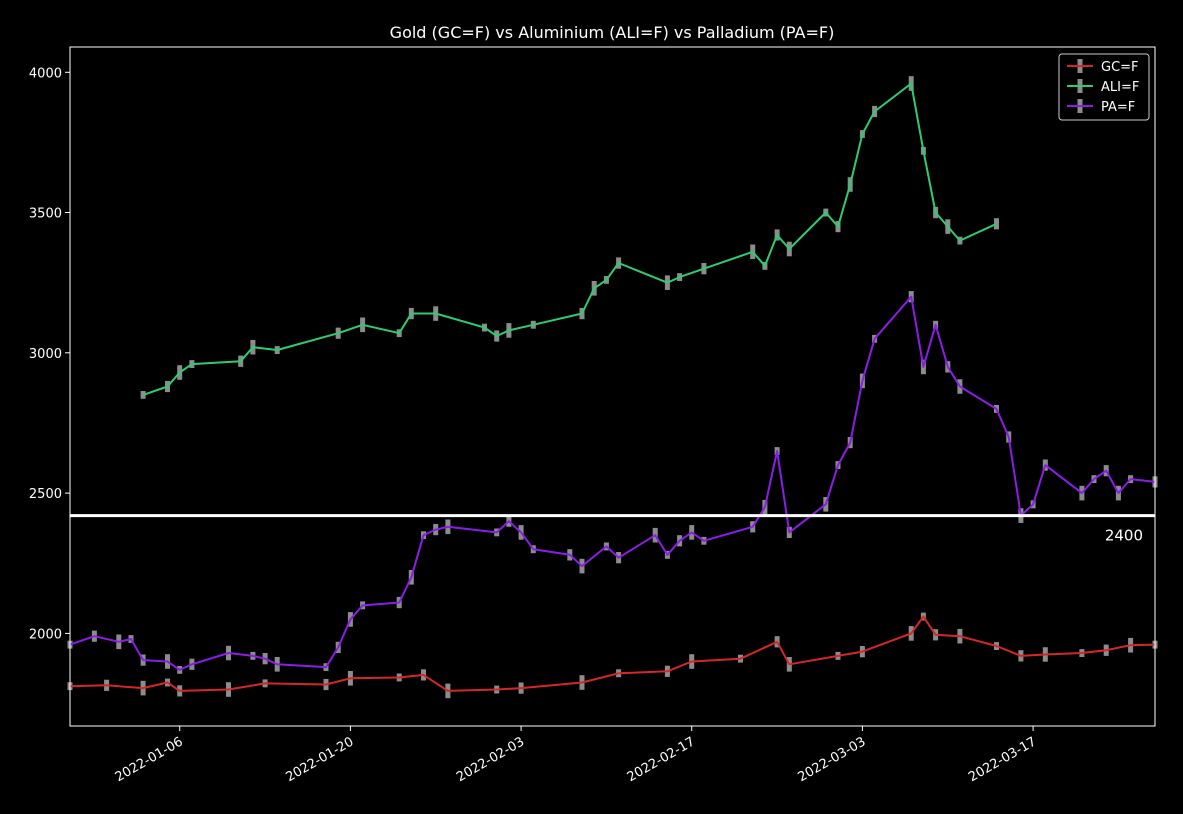 This screenshot has width=1183, height=814. I want to click on legend-label: PA=F, so click(1118, 107).